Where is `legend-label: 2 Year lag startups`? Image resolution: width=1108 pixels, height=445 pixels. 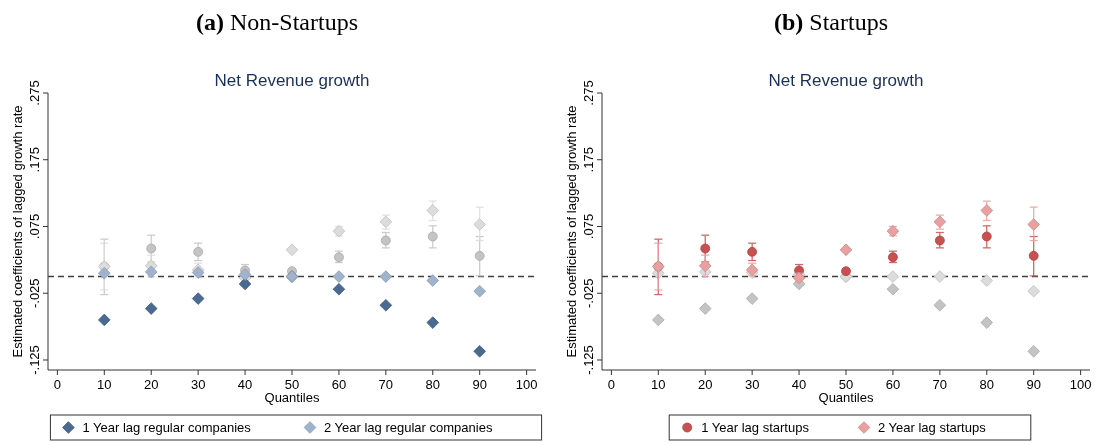
legend-label: 2 Year lag startups is located at coordinates (932, 427).